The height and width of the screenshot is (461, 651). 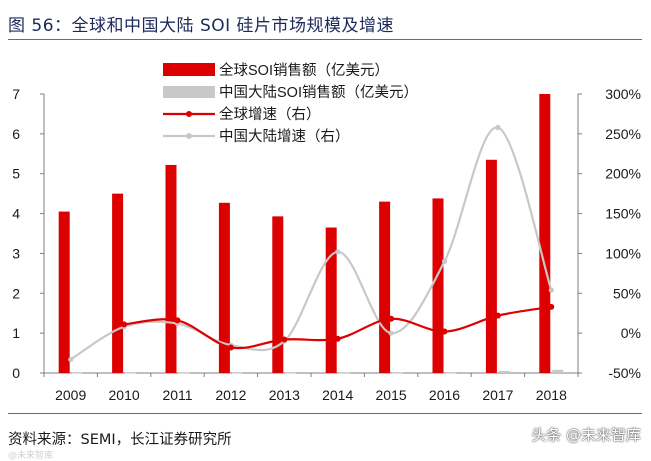 What do you see at coordinates (270, 114) in the screenshot?
I see `legend-label: 全球增速（右）` at bounding box center [270, 114].